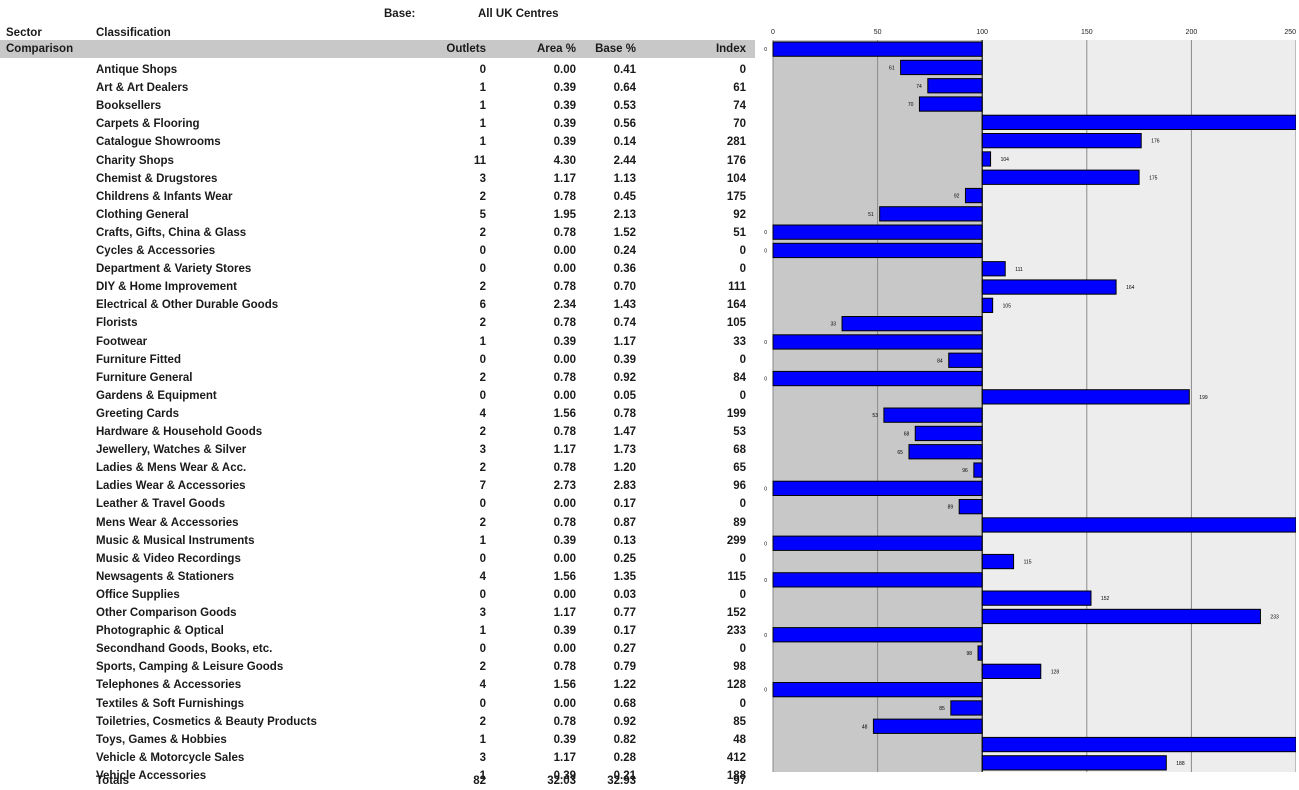 The image size is (1299, 790). Describe the element at coordinates (380, 70) in the screenshot. I see `table-row: Antique Shops 0 0.00 0.41 0` at that location.